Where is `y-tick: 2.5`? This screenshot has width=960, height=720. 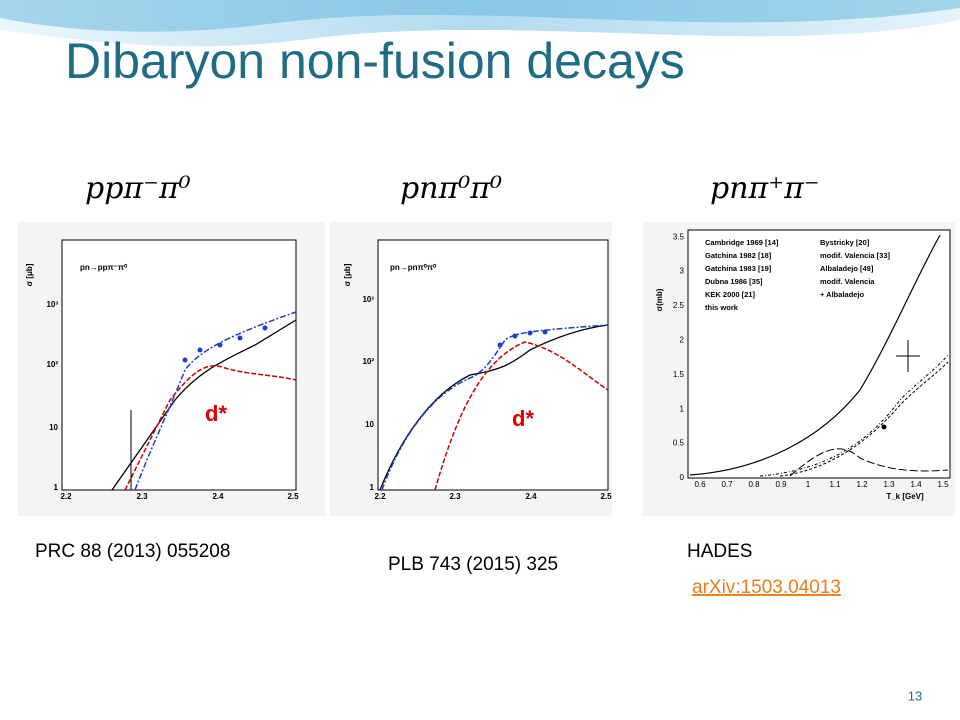 y-tick: 2.5 is located at coordinates (679, 305).